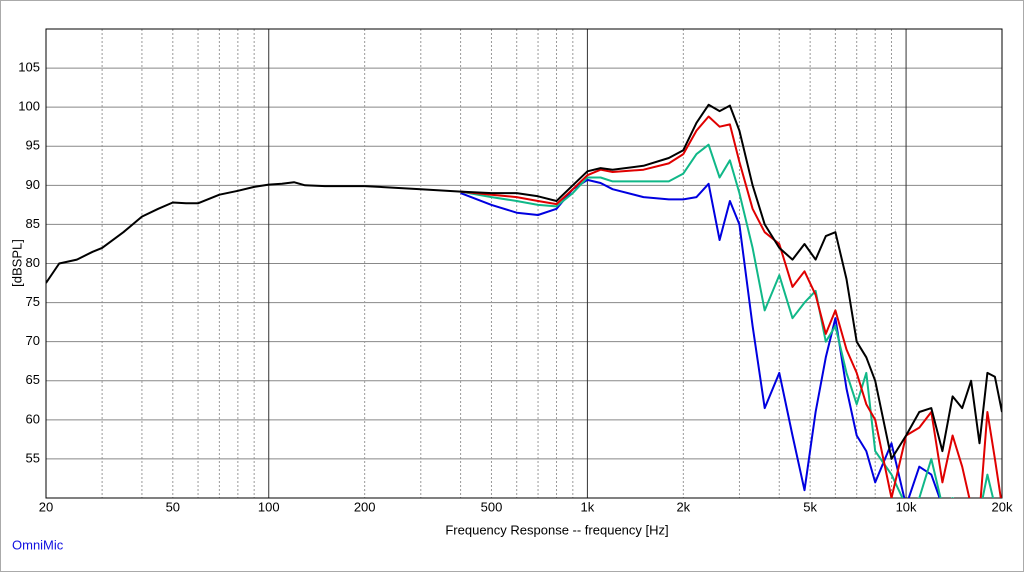  Describe the element at coordinates (1002, 506) in the screenshot. I see `x-tick-label: 20k` at that location.